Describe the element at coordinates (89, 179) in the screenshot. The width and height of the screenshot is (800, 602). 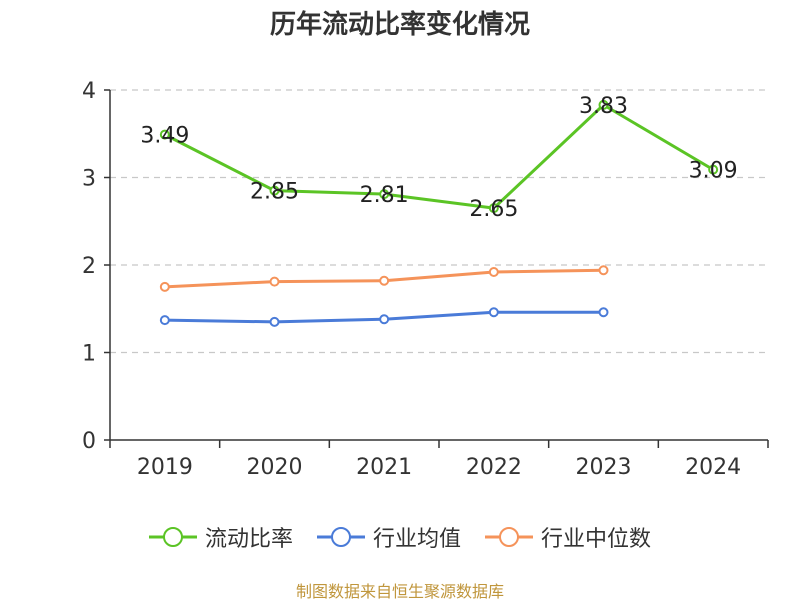
I see `y-tick-label: 3` at that location.